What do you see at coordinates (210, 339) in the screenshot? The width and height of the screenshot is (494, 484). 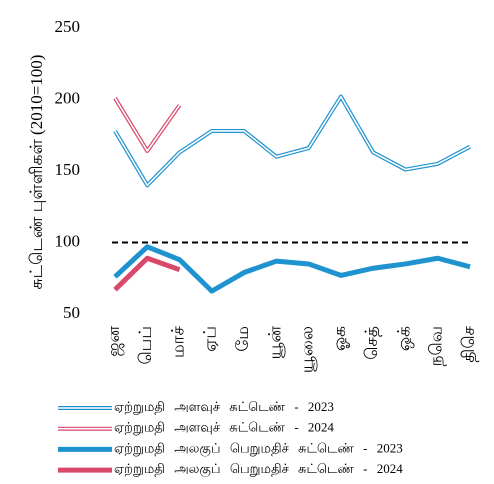 I see `x-tick-label: ஏப்` at bounding box center [210, 339].